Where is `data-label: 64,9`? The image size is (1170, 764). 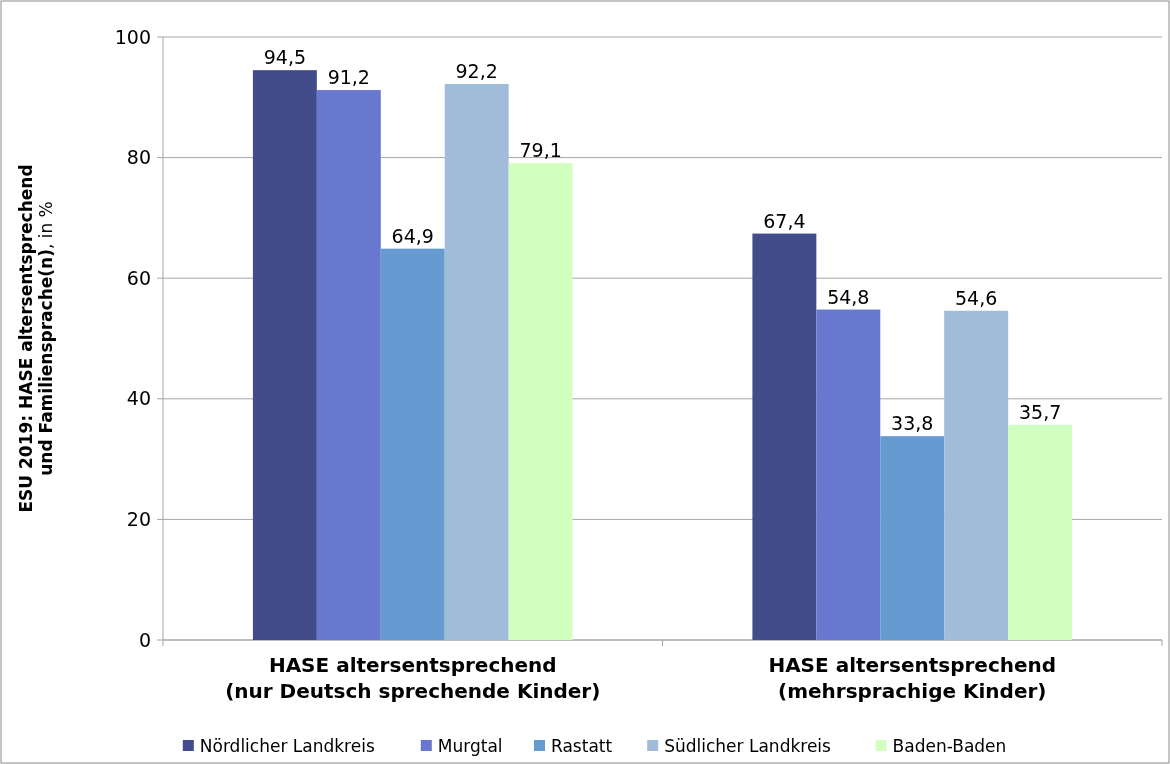
data-label: 64,9 is located at coordinates (412, 235).